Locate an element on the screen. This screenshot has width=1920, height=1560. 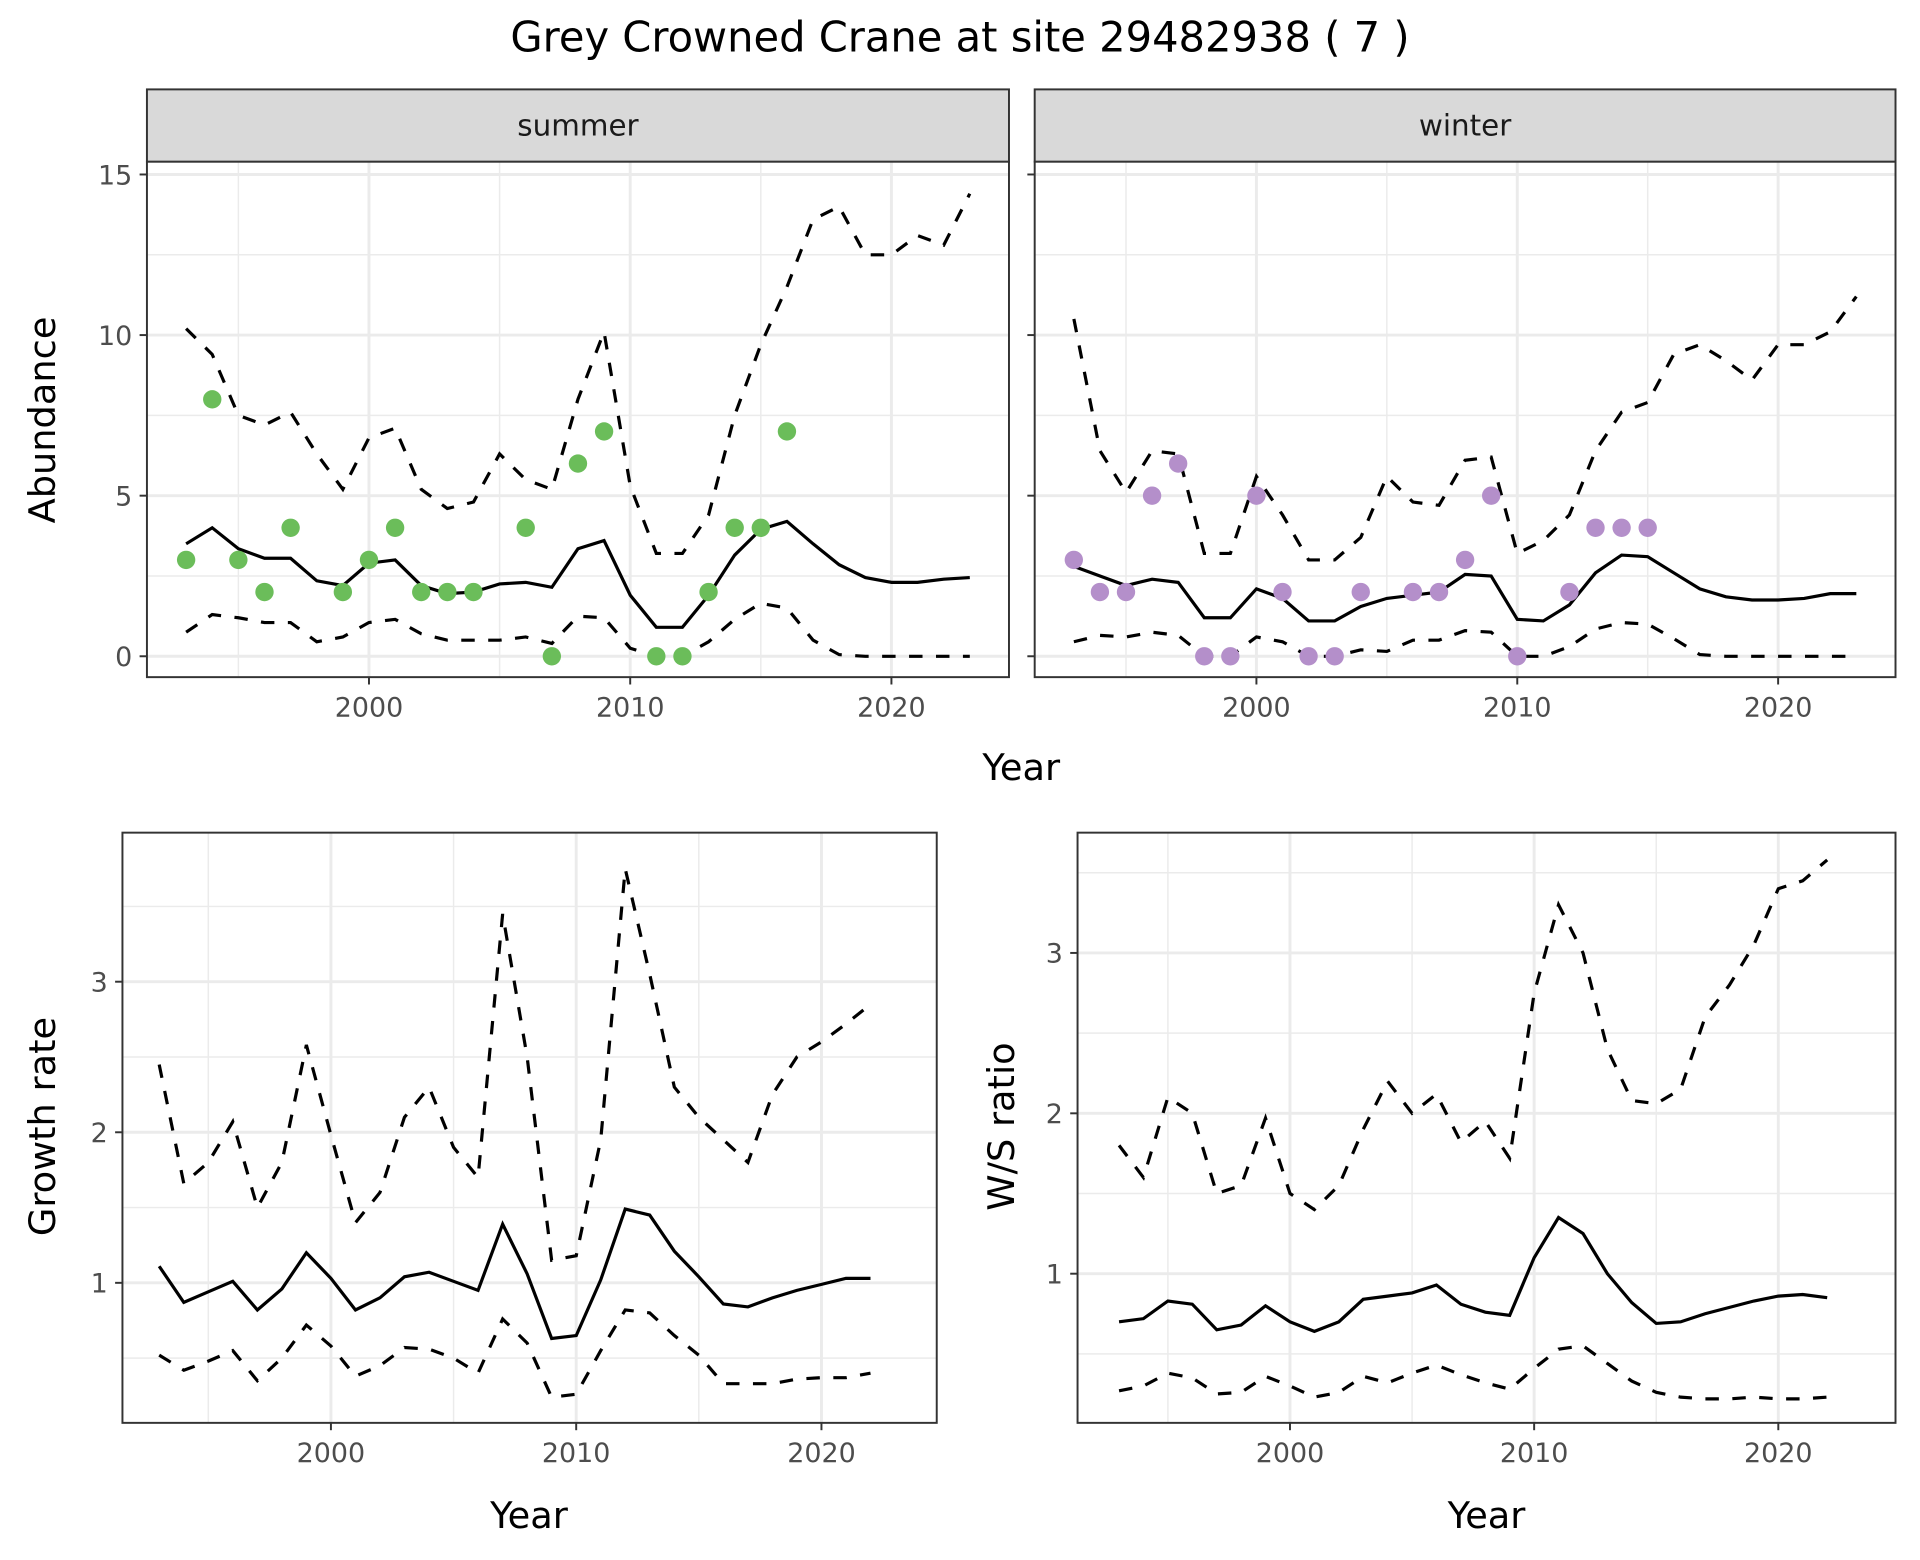
x-axis-title-top: Year is located at coordinates (1021, 767).